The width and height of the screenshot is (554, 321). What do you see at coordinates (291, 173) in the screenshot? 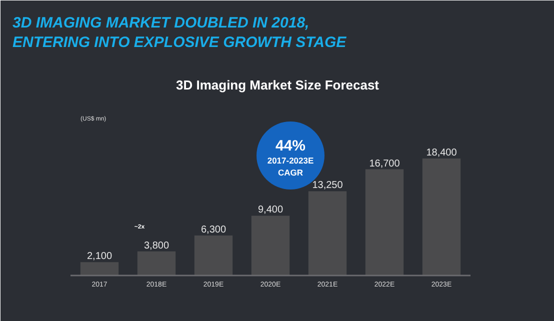
I see `annotation: CAGR` at bounding box center [291, 173].